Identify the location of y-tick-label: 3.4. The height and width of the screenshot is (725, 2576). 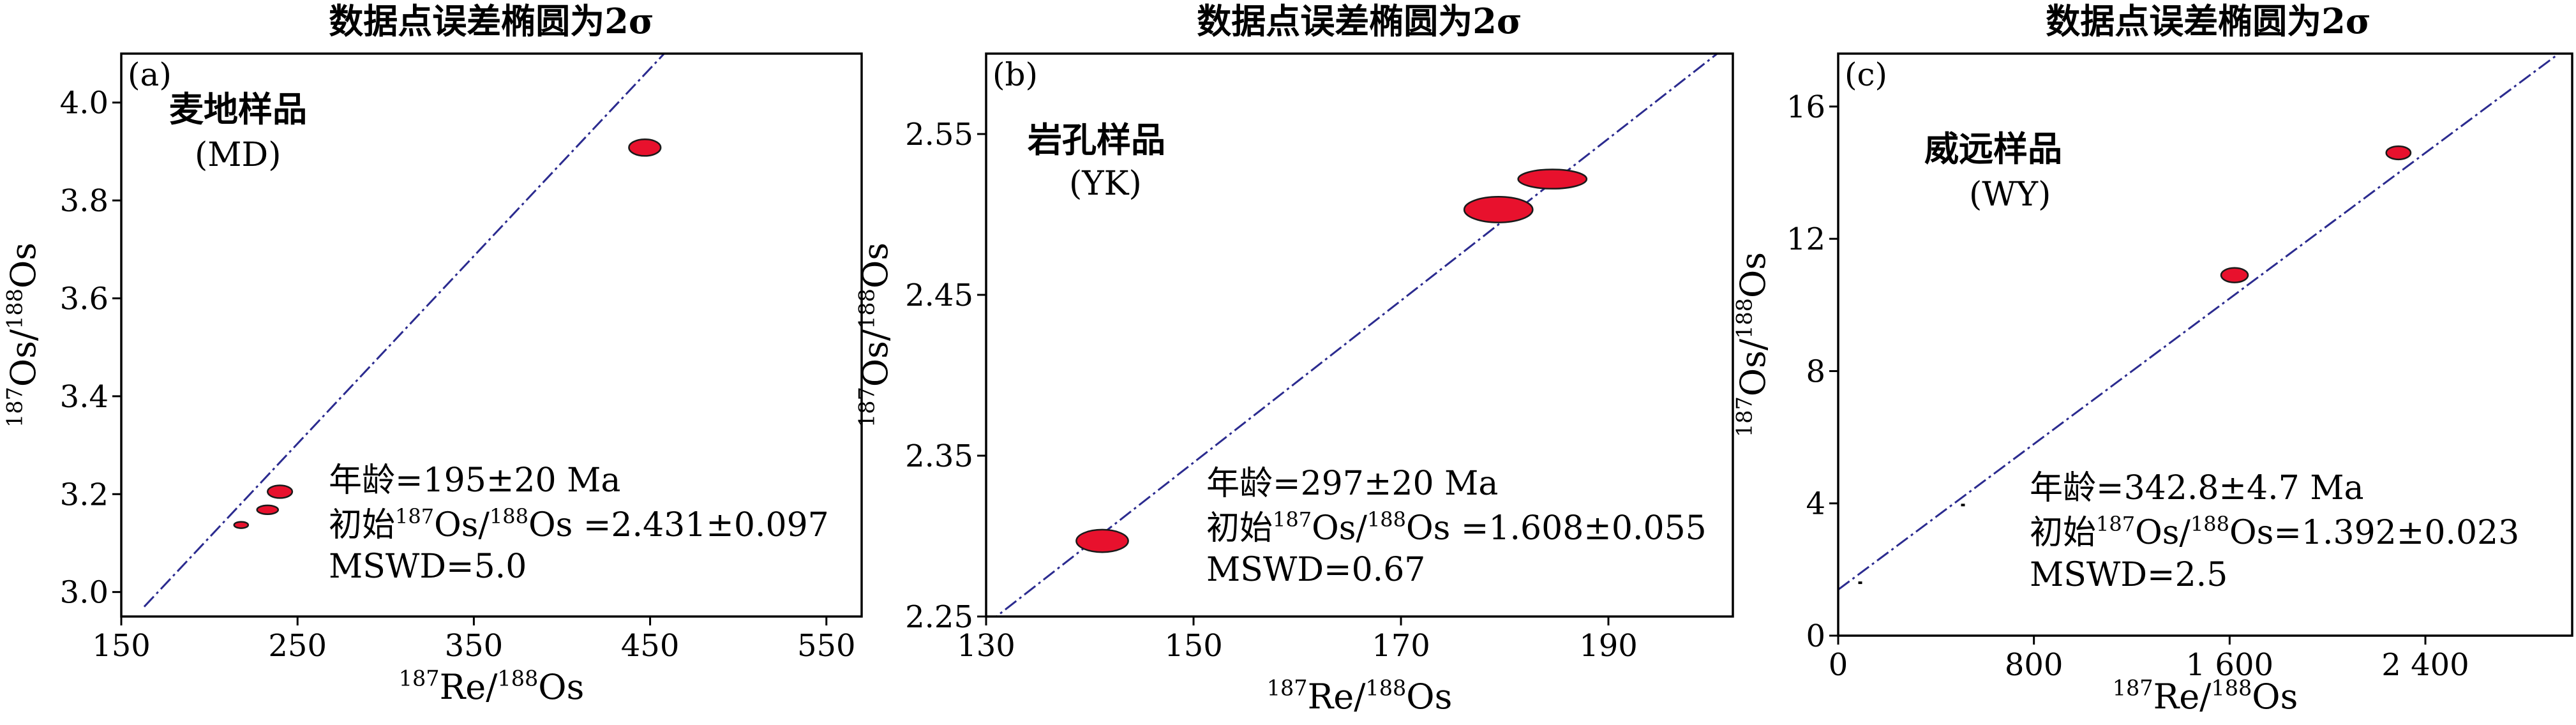
(84, 397).